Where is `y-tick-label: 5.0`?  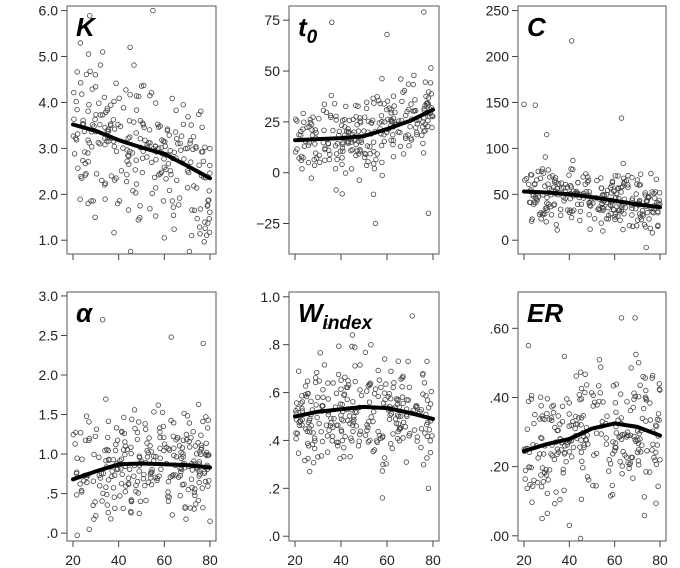 y-tick-label: 5.0 is located at coordinates (49, 57).